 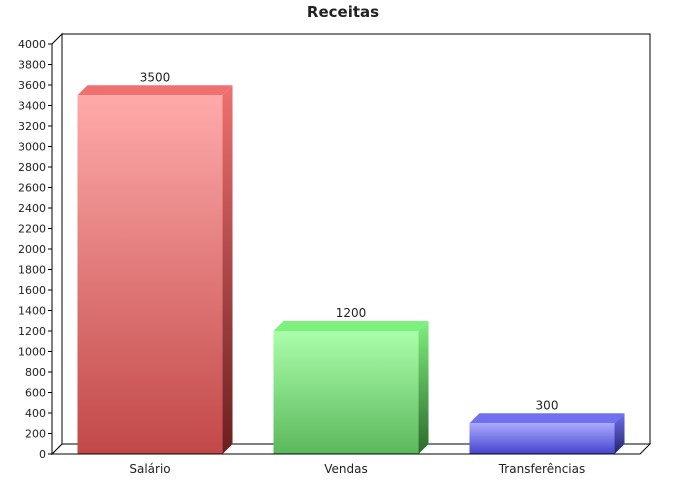 I want to click on y-tick-label: 600, so click(x=35, y=393).